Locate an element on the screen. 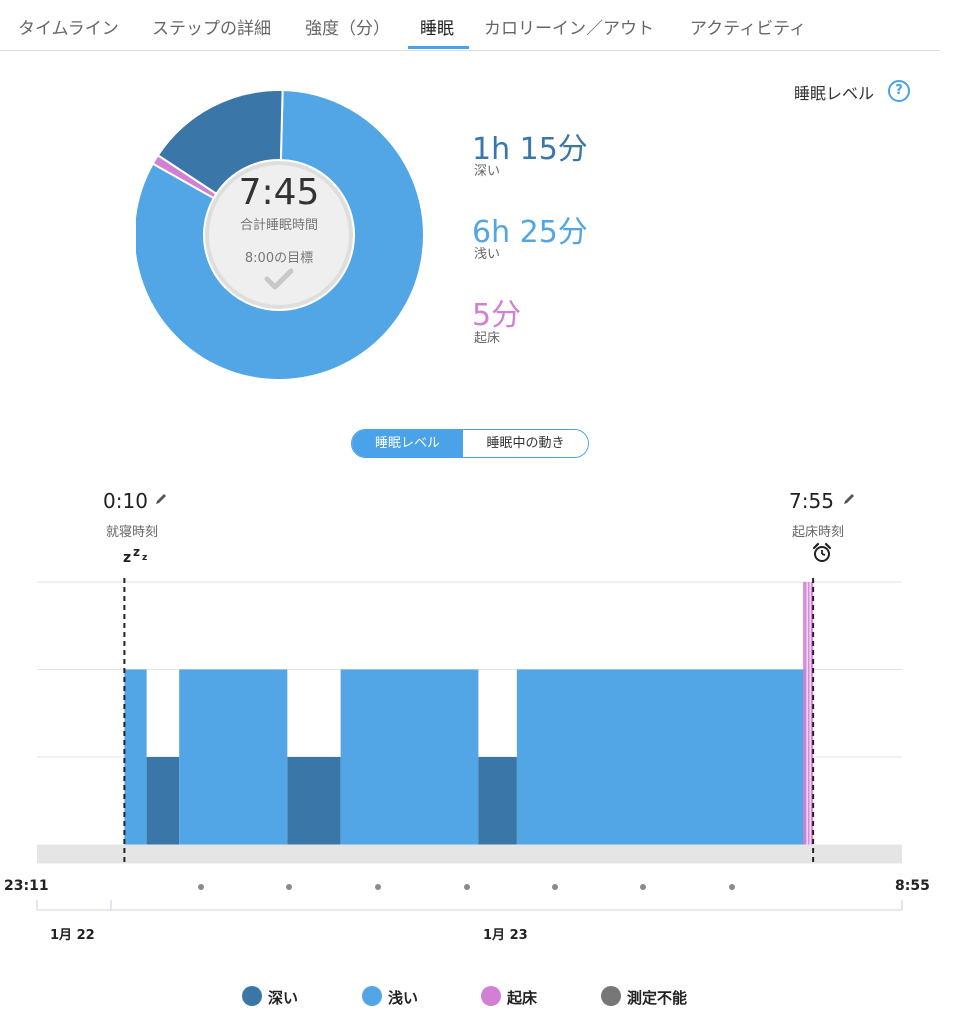 The height and width of the screenshot is (1024, 958). sleep-goal-label: 8:00の目標 is located at coordinates (279, 258).